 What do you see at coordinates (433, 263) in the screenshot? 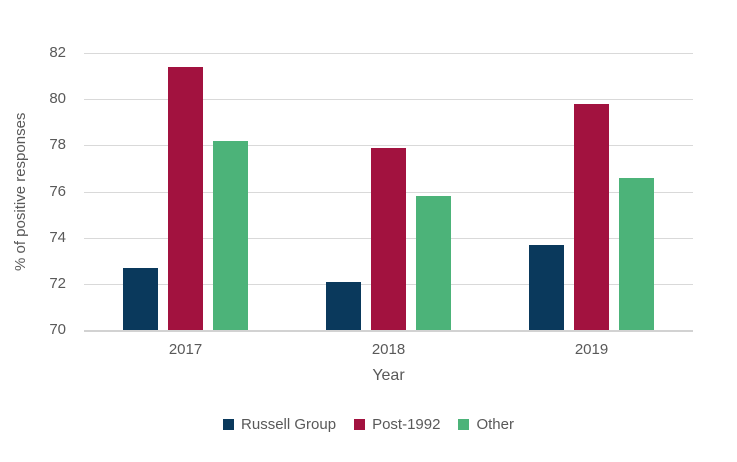
I see `bar-other-2018` at bounding box center [433, 263].